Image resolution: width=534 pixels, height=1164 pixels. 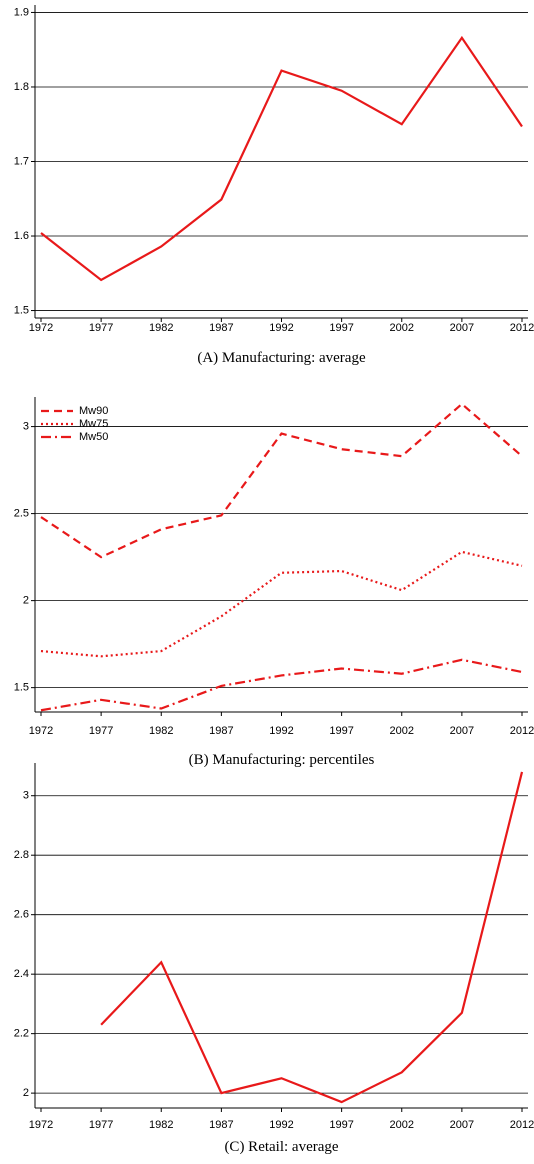 I want to click on y-tick-label: 2.6, so click(x=21, y=915).